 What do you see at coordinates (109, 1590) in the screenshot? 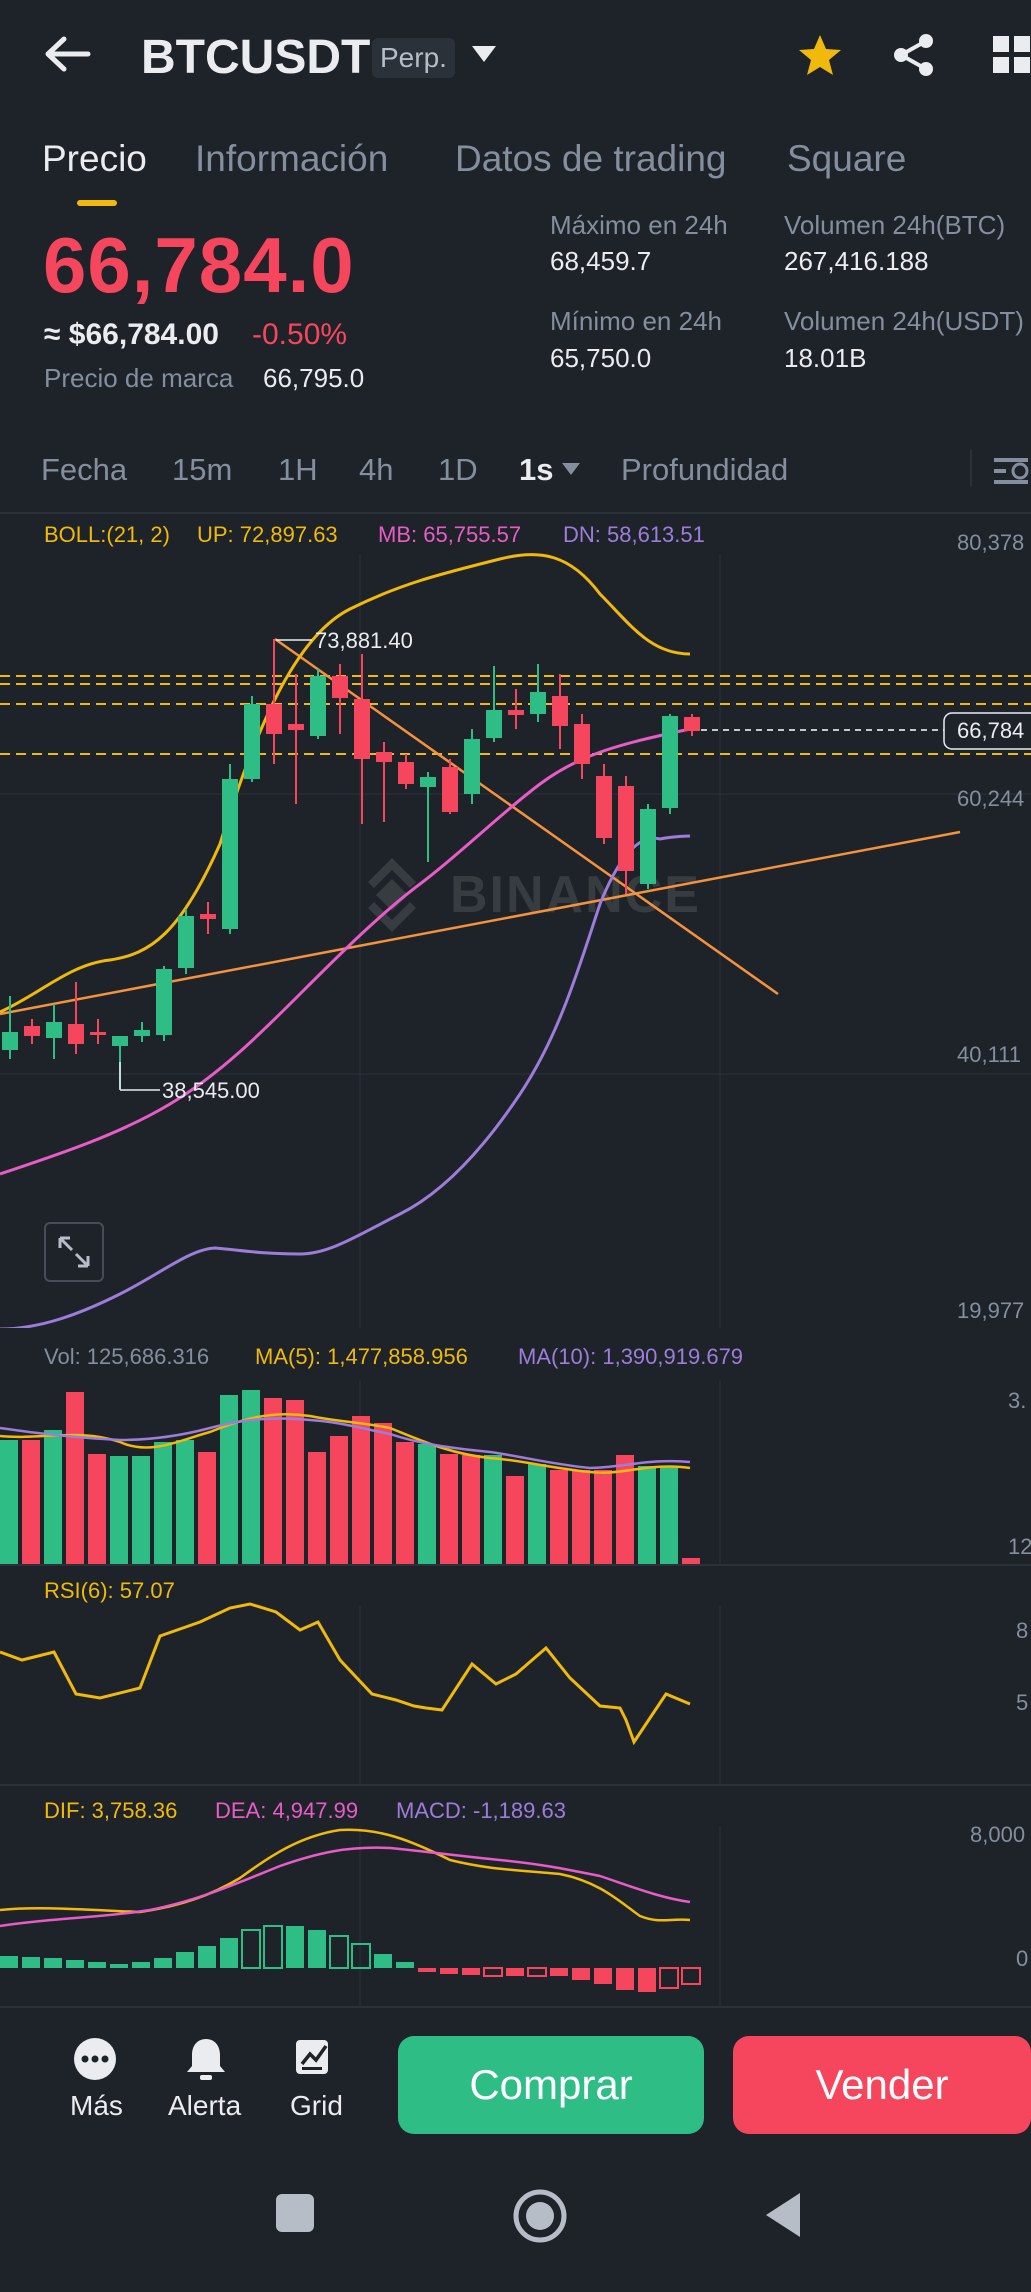
I see `rsi-label: RSI(6): 57.07` at bounding box center [109, 1590].